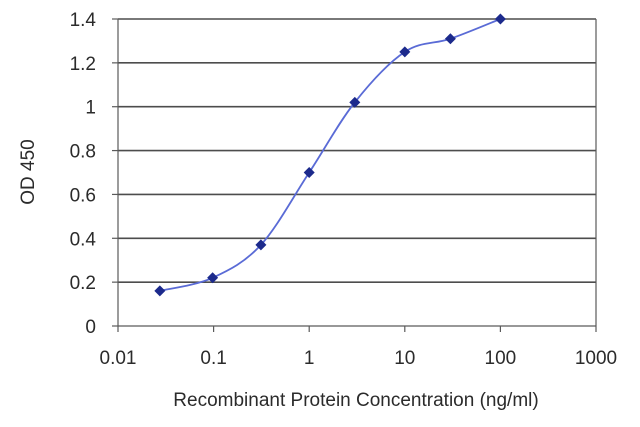 The image size is (640, 427). What do you see at coordinates (501, 358) in the screenshot?
I see `x-tick-label: 100` at bounding box center [501, 358].